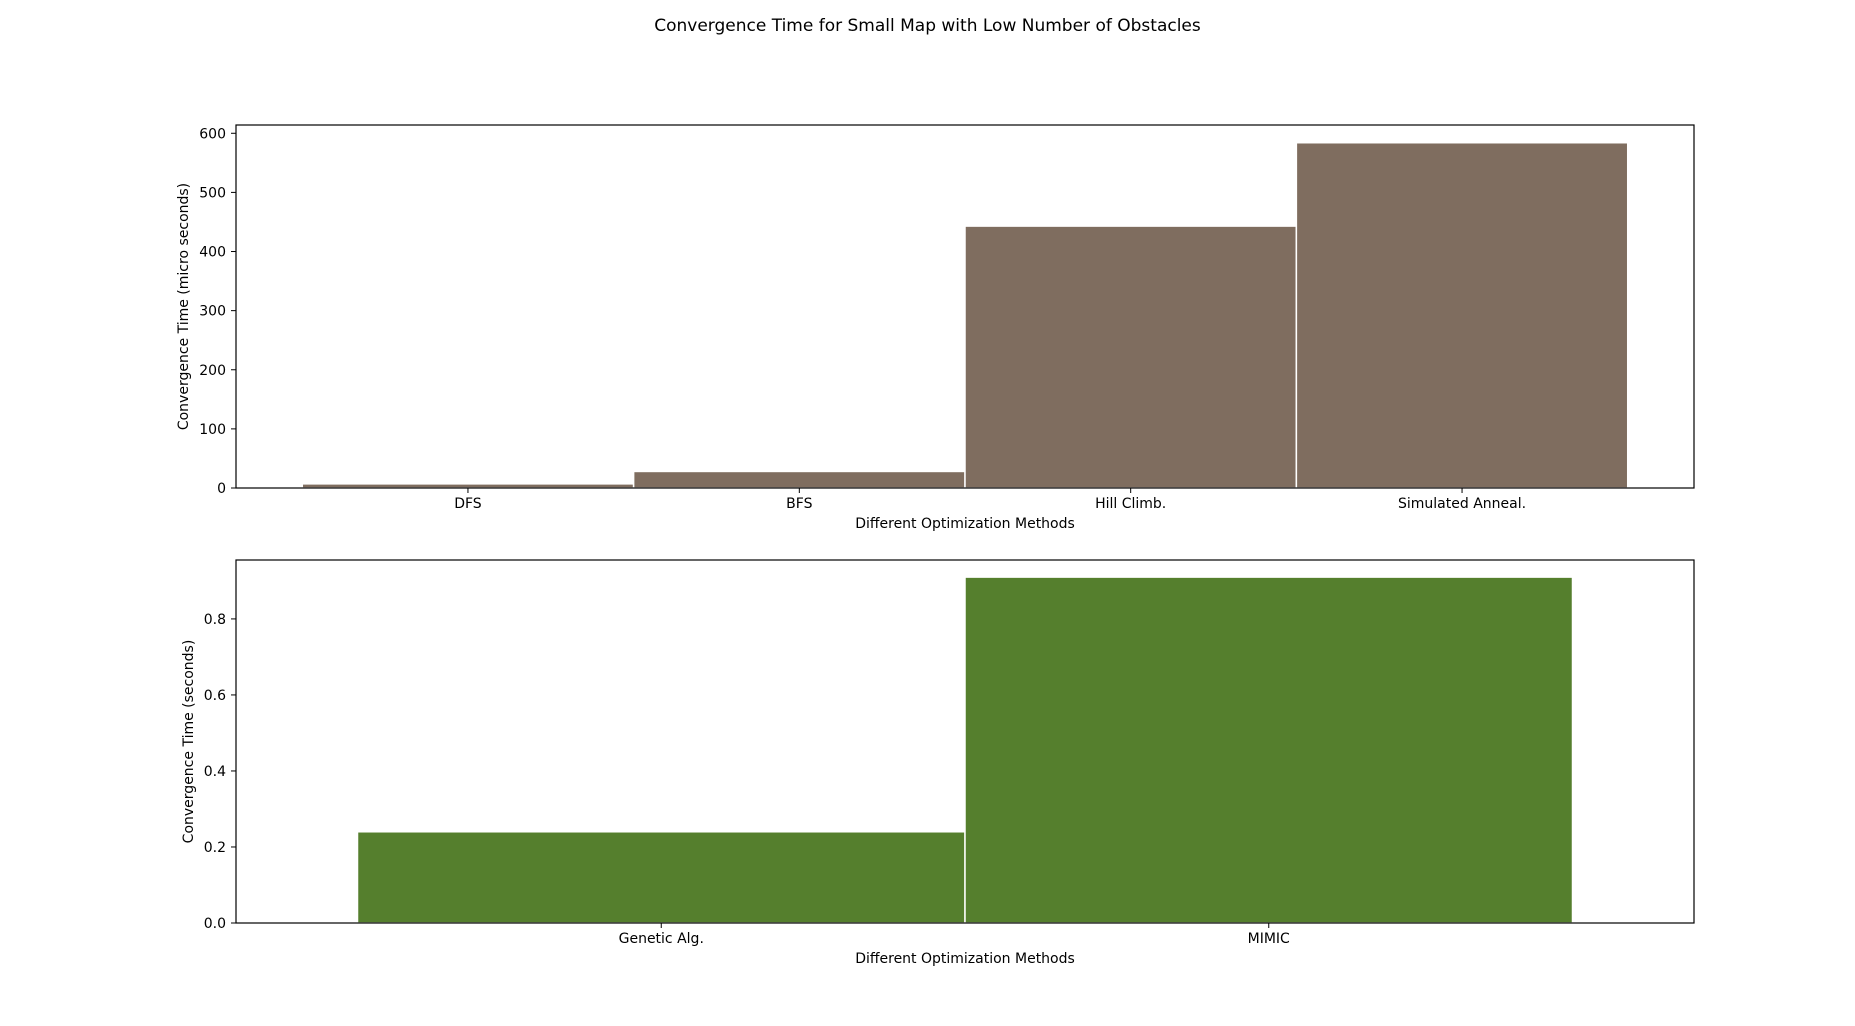 The image size is (1855, 1026). What do you see at coordinates (215, 696) in the screenshot?
I see `y-tick-label: 0.6` at bounding box center [215, 696].